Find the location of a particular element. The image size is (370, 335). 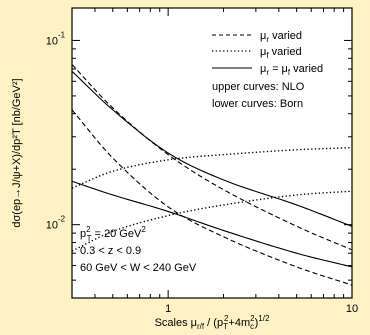

annotation-w-range: 60 GeV < W < 240 GeV is located at coordinates (138, 268).